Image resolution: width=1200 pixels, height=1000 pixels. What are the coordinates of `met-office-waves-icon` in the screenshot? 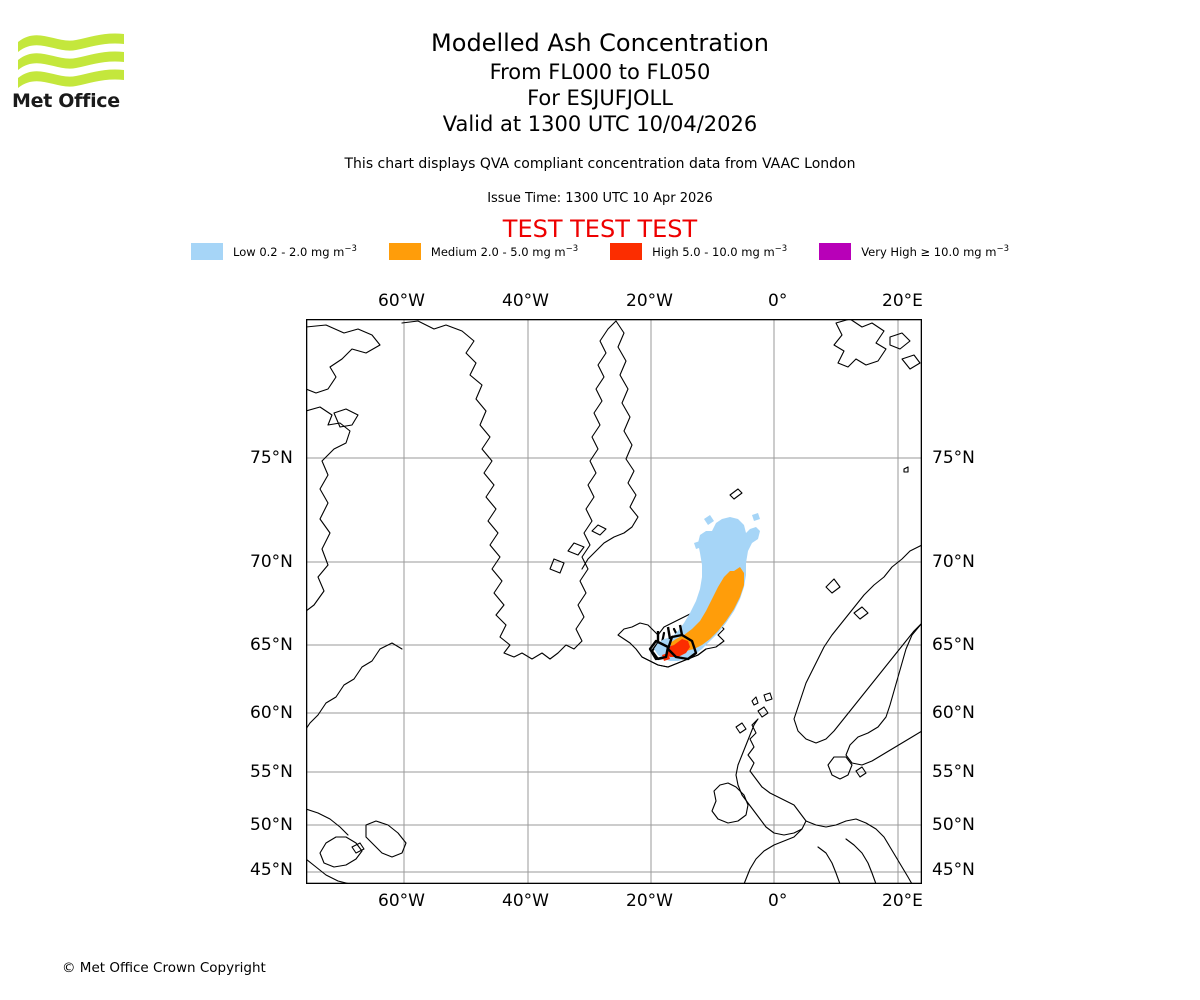 It's located at (71, 60).